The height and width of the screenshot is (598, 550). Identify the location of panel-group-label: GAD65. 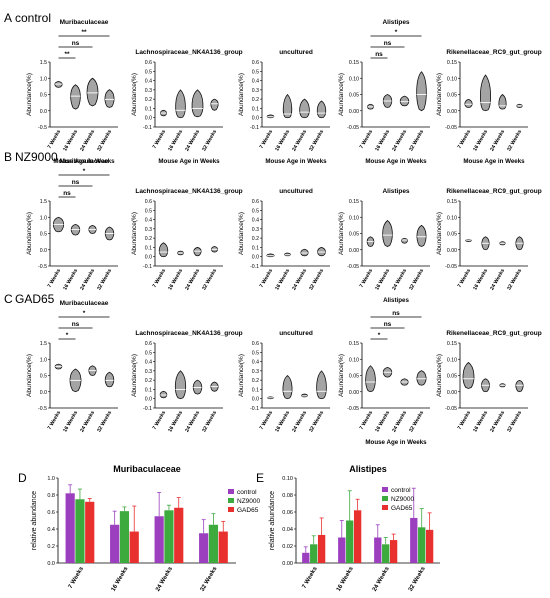
(35, 299).